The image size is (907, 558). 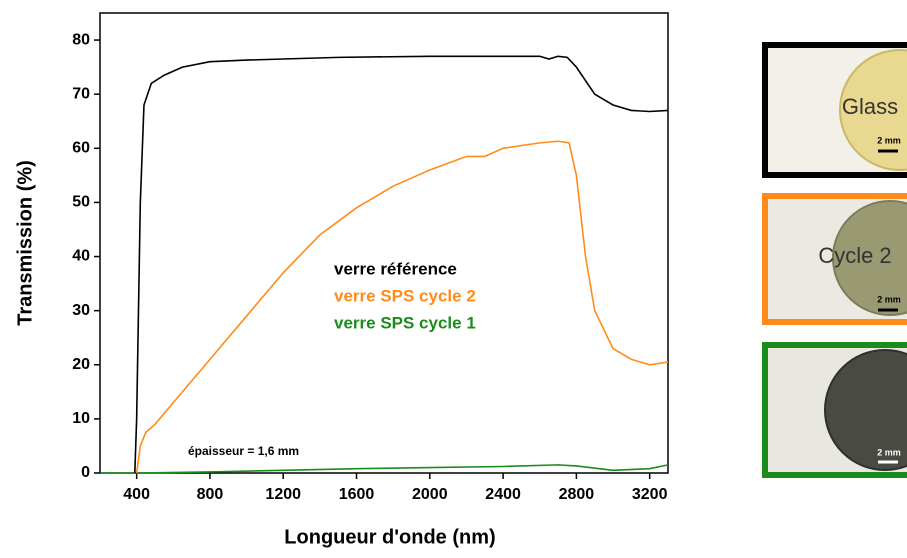 I want to click on cycle1-sample, so click(x=865, y=410).